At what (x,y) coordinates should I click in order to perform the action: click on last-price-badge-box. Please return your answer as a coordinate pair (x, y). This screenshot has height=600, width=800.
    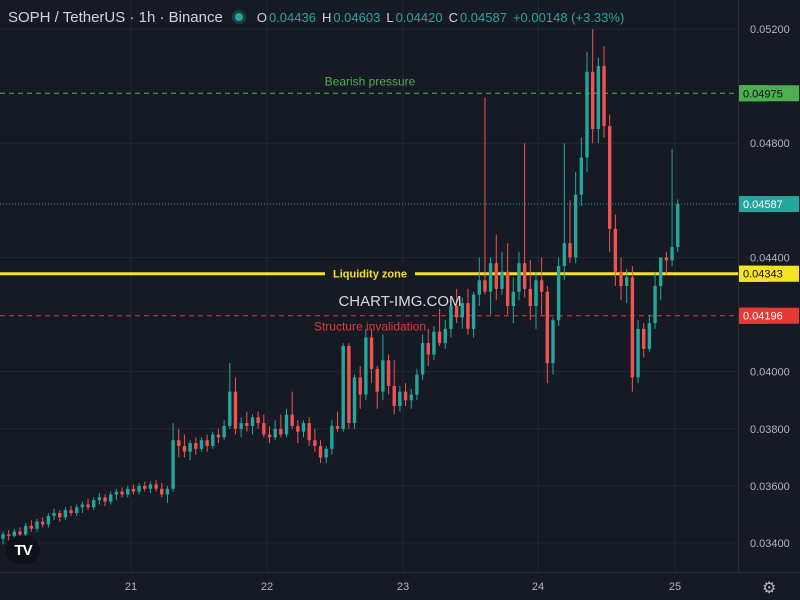
    Looking at the image, I should click on (769, 204).